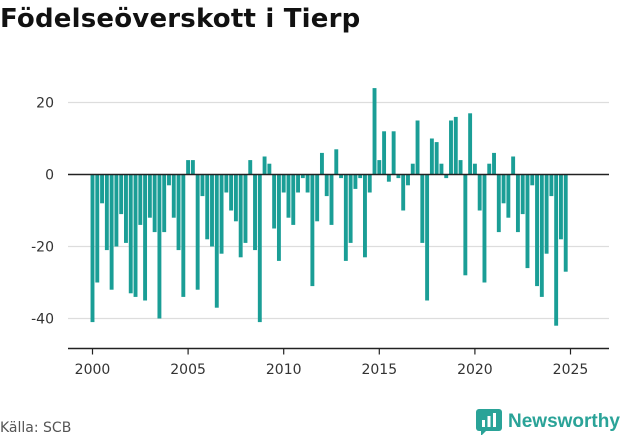 Image resolution: width=631 pixels, height=439 pixels. I want to click on y-tick-label: 0, so click(49, 176).